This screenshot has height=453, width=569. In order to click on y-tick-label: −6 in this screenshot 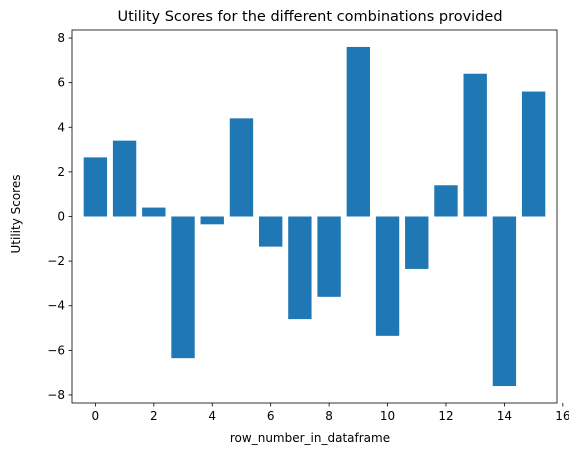, I will do `click(56, 350)`.